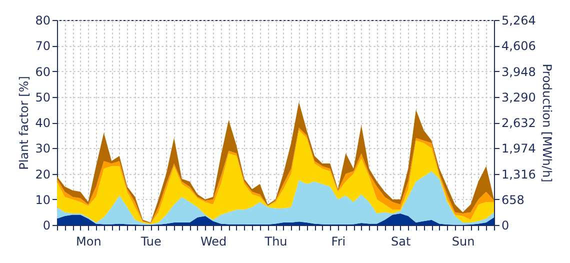 The height and width of the screenshot is (263, 570). I want to click on y-tick-label: 70, so click(42, 46).